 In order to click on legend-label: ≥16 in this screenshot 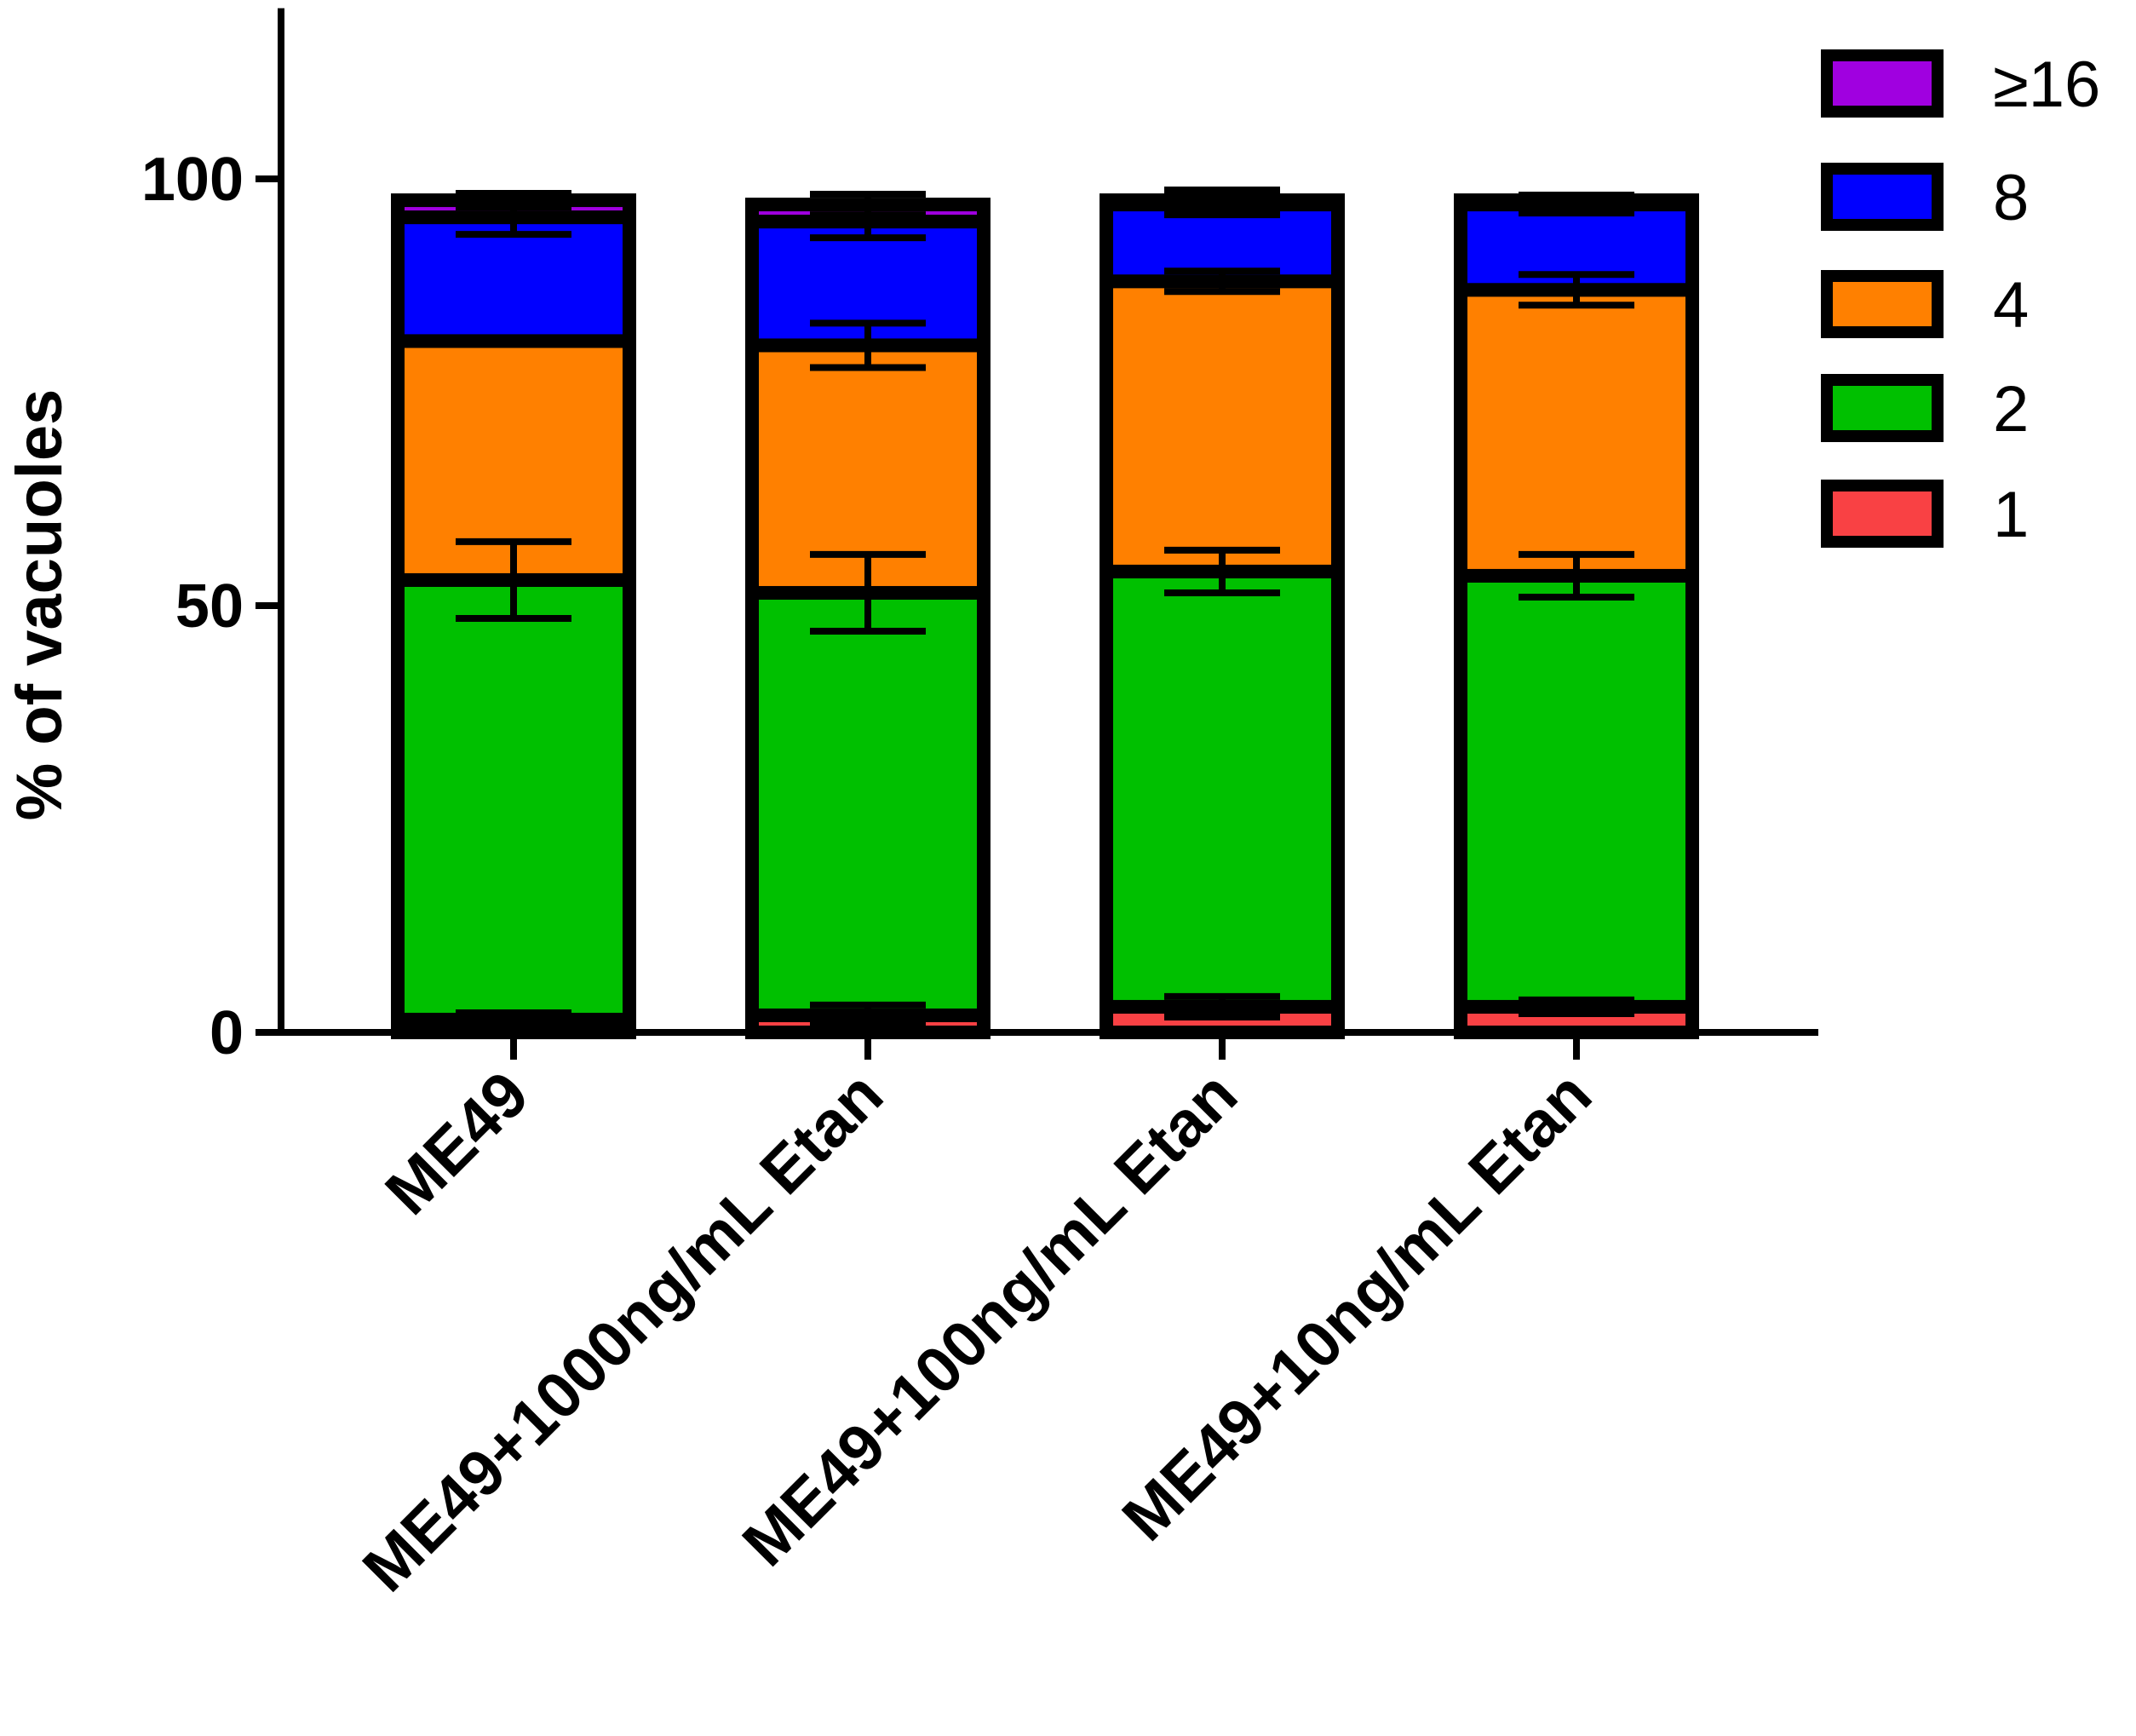, I will do `click(2047, 85)`.